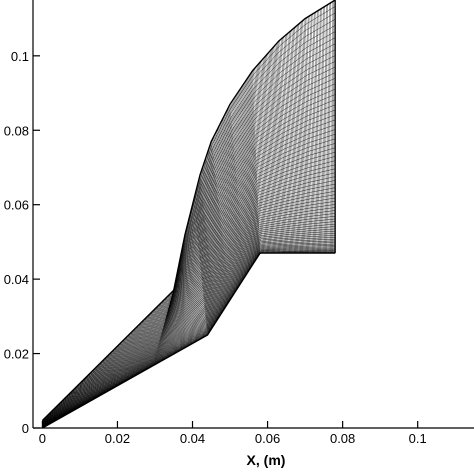  I want to click on x-tick-label: 0.08, so click(342, 438).